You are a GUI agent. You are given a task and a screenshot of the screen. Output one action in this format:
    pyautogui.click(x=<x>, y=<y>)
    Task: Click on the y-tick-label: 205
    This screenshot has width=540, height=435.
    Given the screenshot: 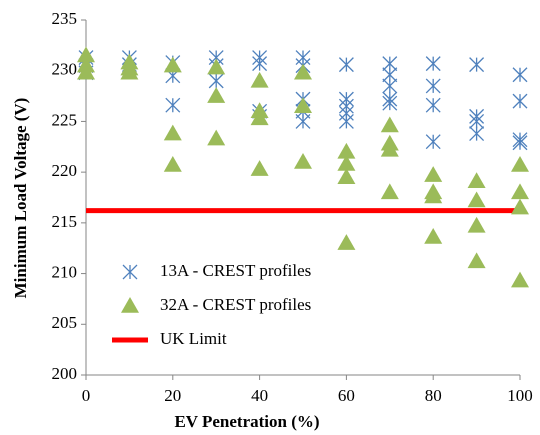 What is the action you would take?
    pyautogui.click(x=65, y=322)
    